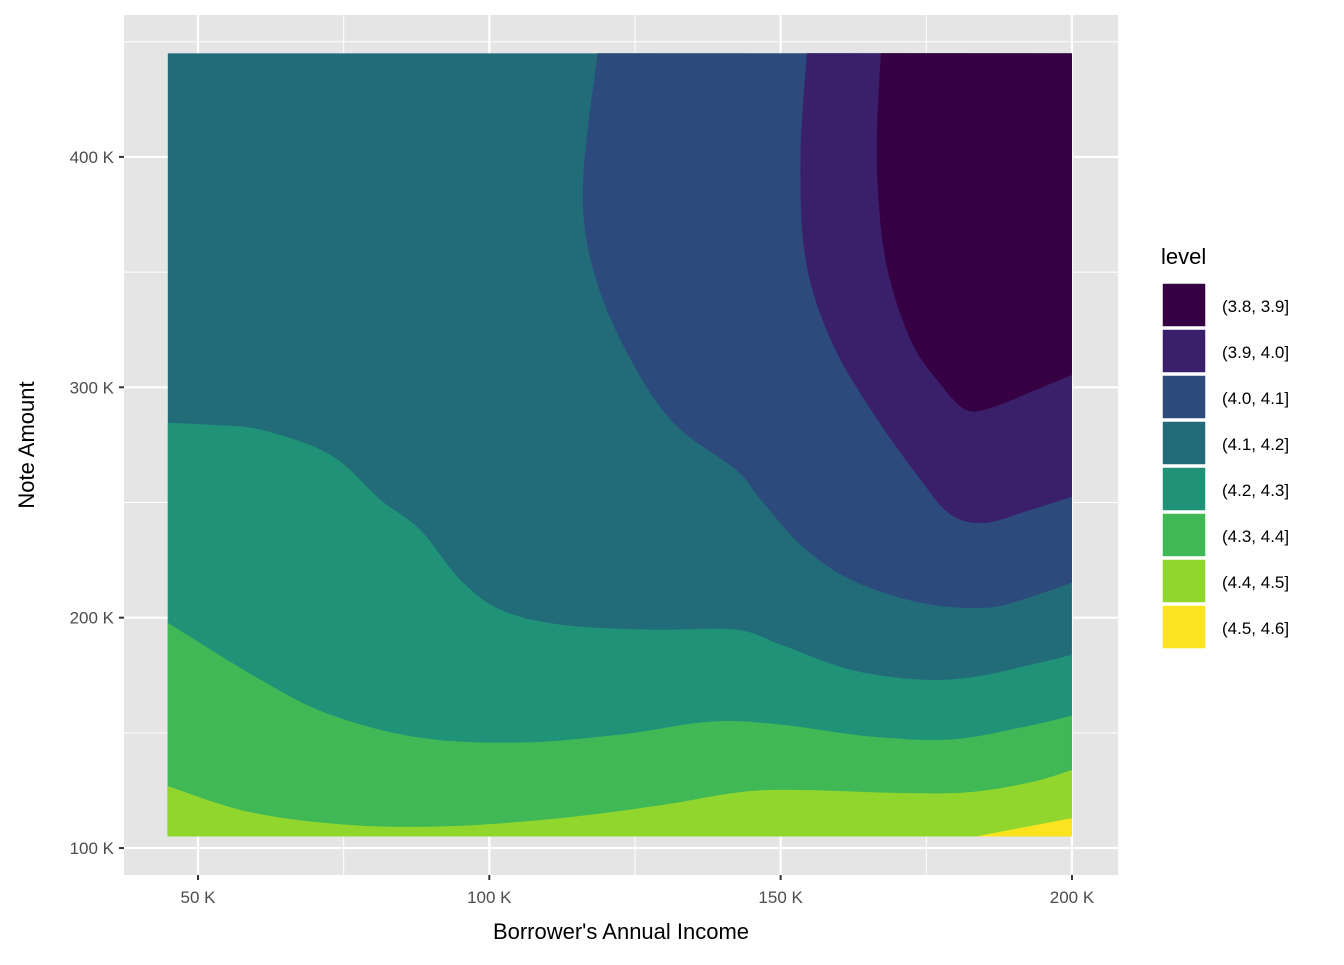  I want to click on y-tick-label: 300 K, so click(92, 387).